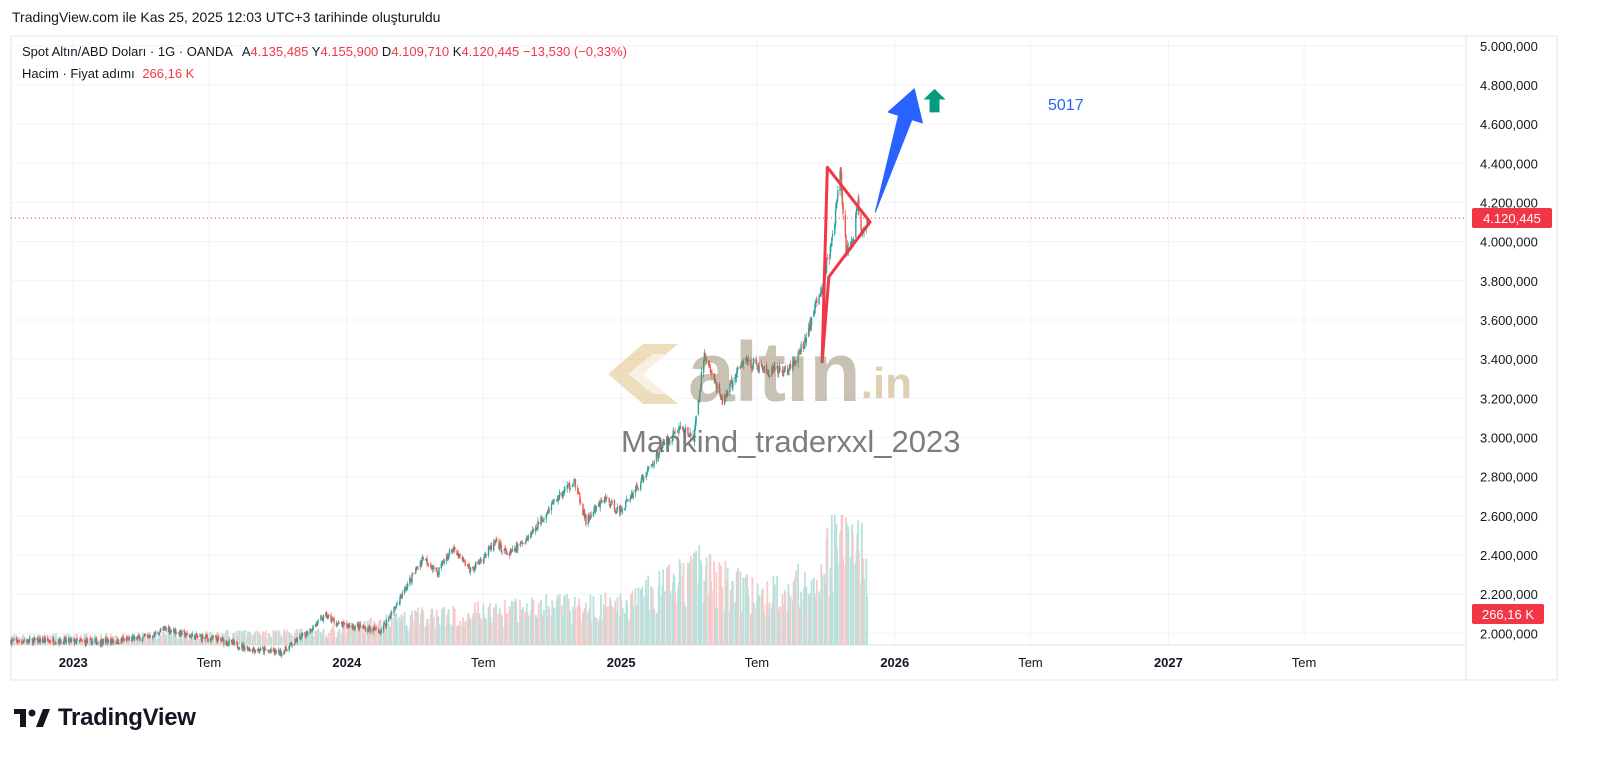  Describe the element at coordinates (490, 51) in the screenshot. I see `legend-close: 4.120,445` at that location.